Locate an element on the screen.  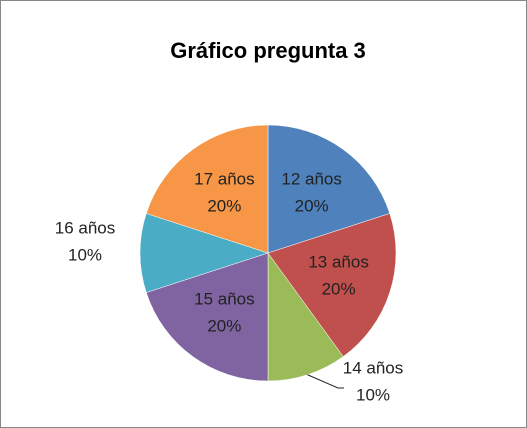
leader-line is located at coordinates (325, 381).